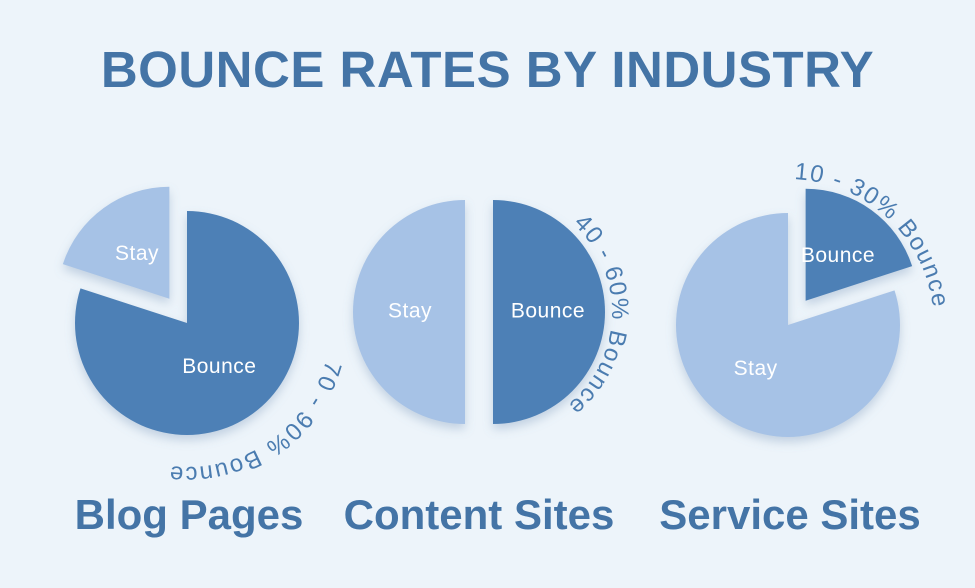 The height and width of the screenshot is (588, 975). I want to click on category-label-content-sites: Content Sites, so click(479, 514).